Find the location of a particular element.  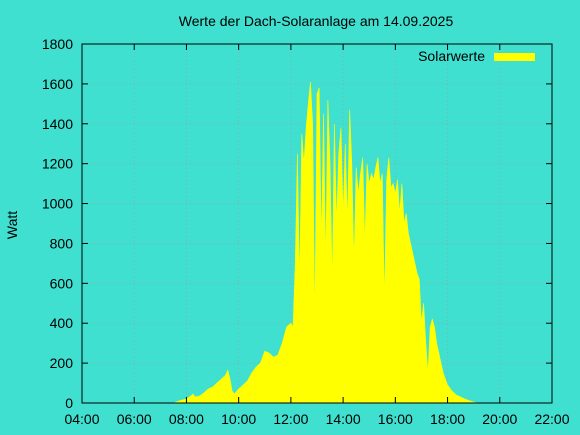

y-tick-label: 800 is located at coordinates (62, 243).